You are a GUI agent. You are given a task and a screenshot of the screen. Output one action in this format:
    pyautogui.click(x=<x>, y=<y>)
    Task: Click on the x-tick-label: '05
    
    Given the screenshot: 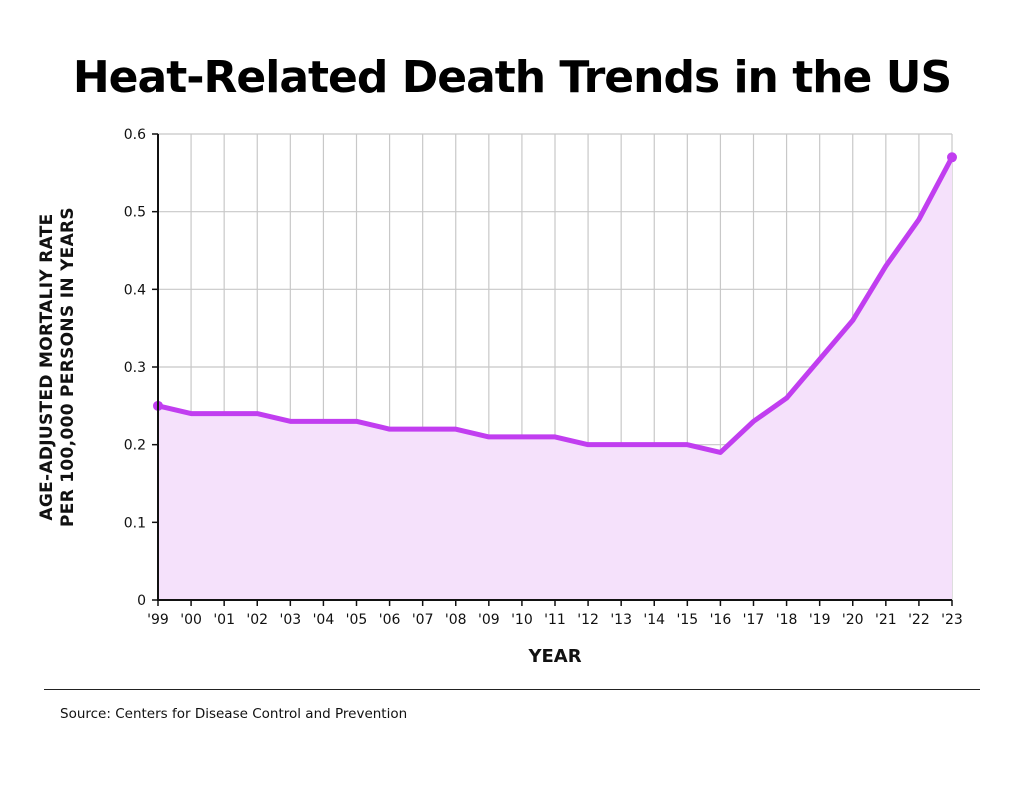 What is the action you would take?
    pyautogui.click(x=357, y=620)
    